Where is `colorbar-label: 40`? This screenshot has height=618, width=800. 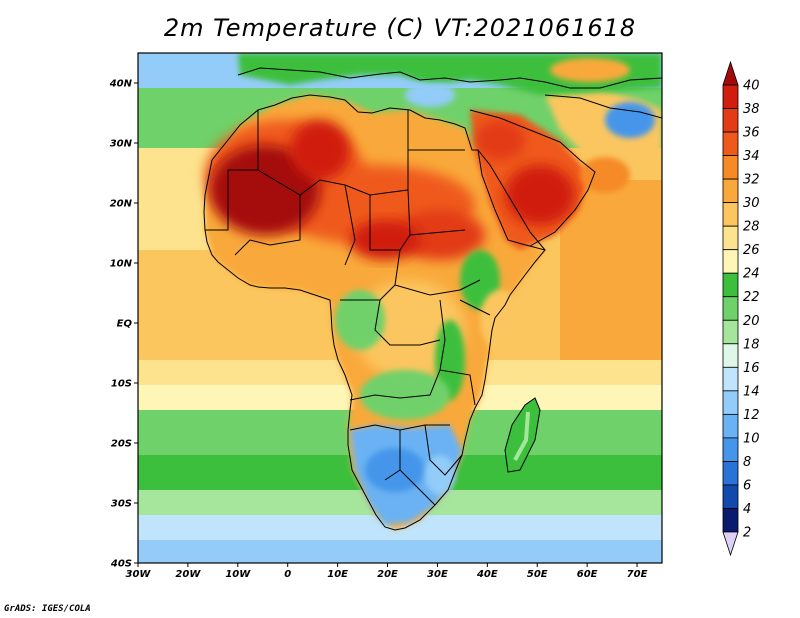
colorbar-label: 40 is located at coordinates (751, 86).